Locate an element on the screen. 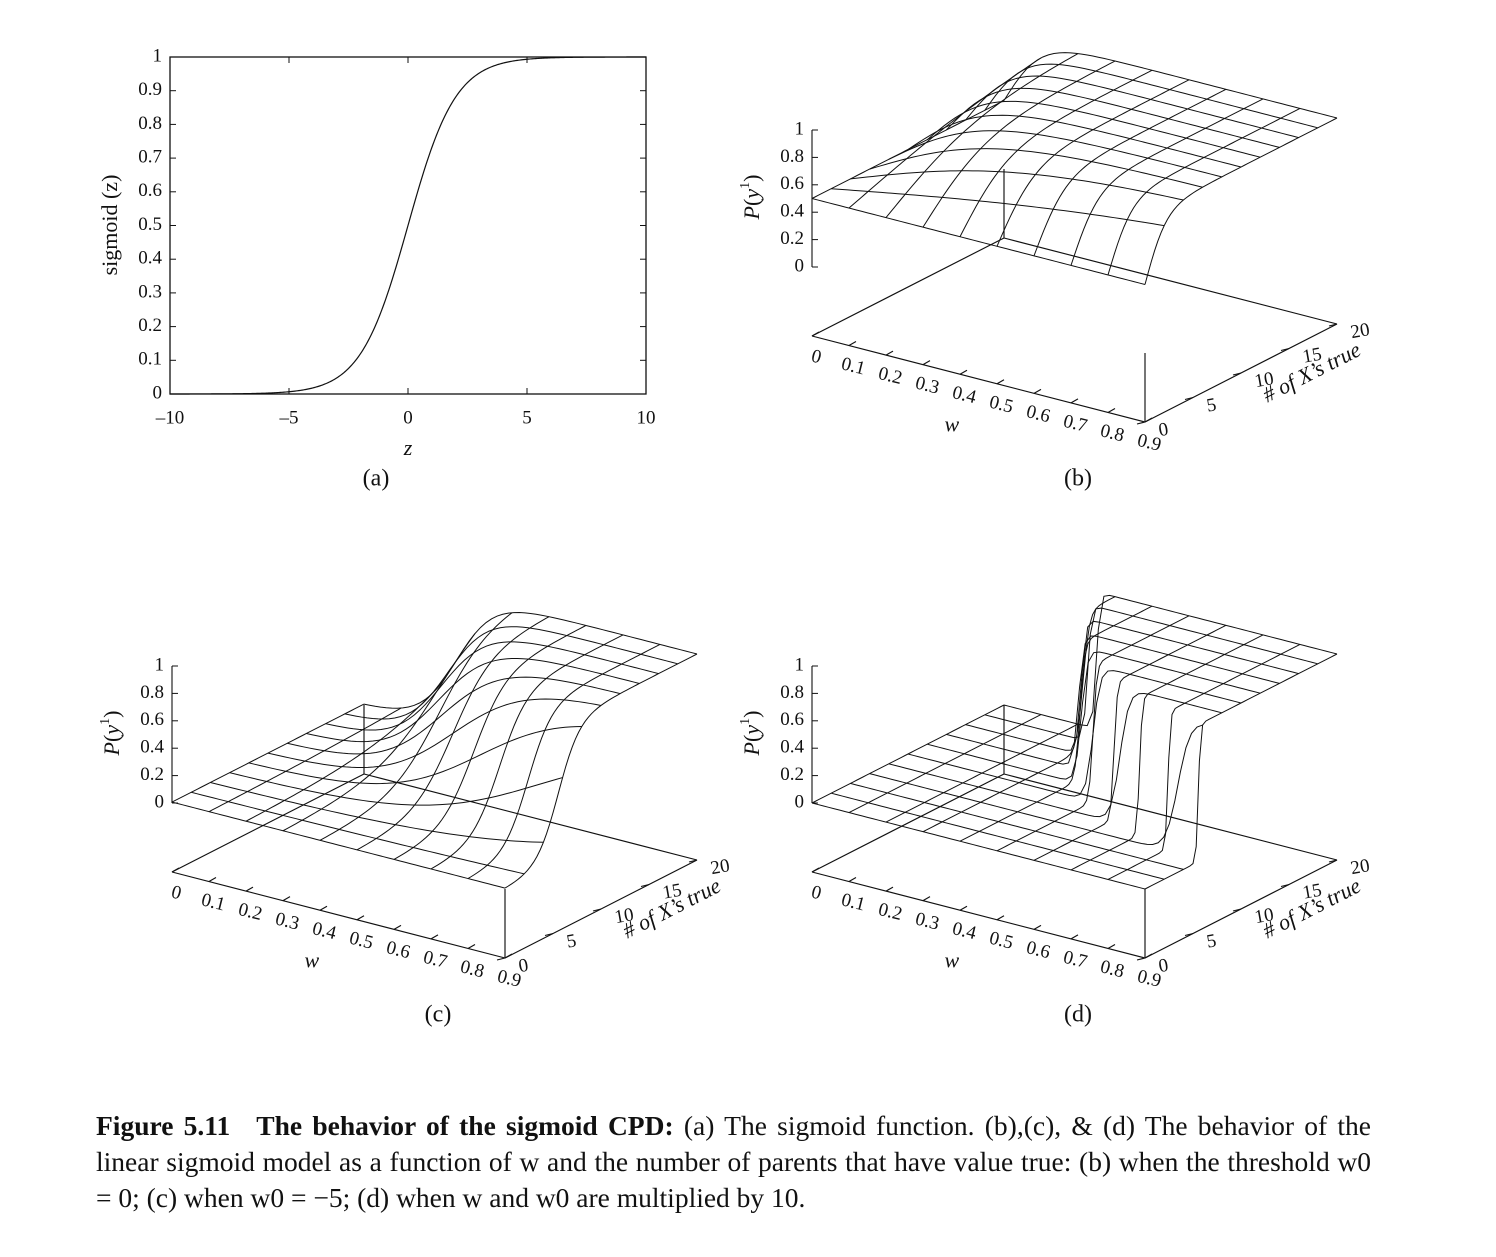  y-tick-label: 0.5 is located at coordinates (150, 224).